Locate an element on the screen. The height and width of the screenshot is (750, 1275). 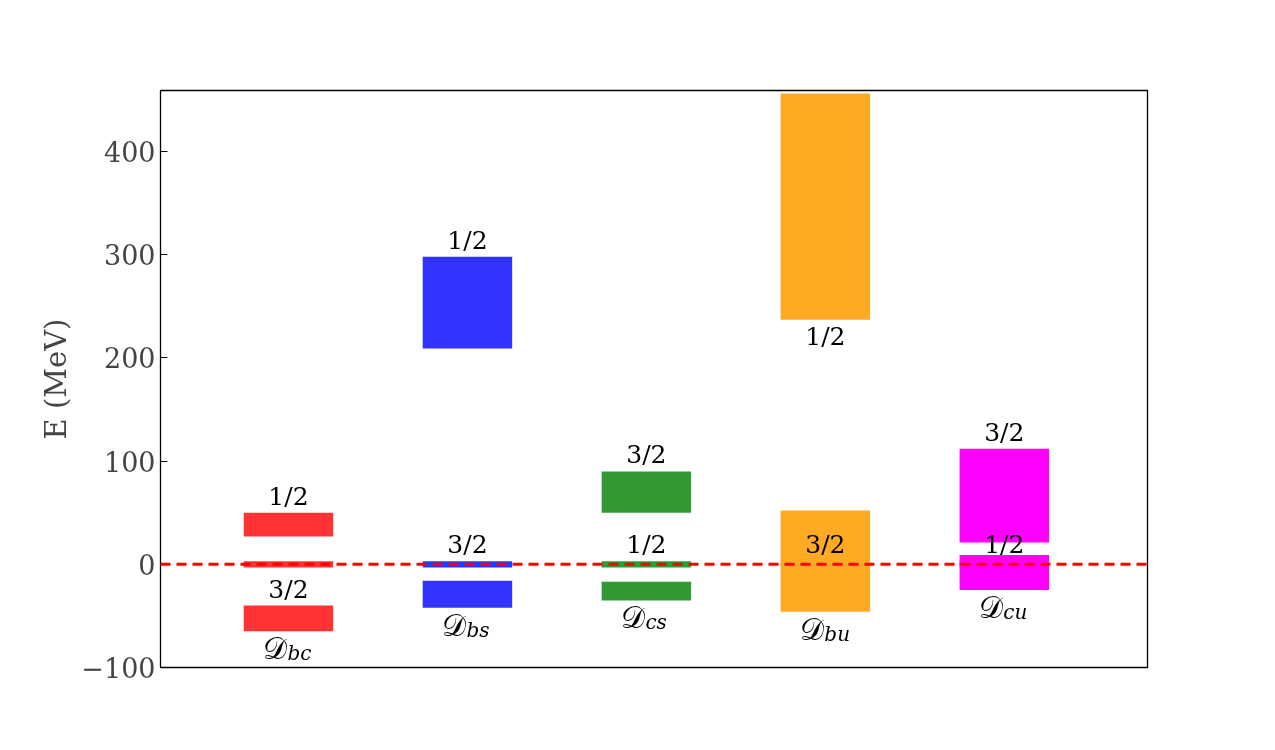
x-tick-label: 𝒟bs is located at coordinates (466, 625).